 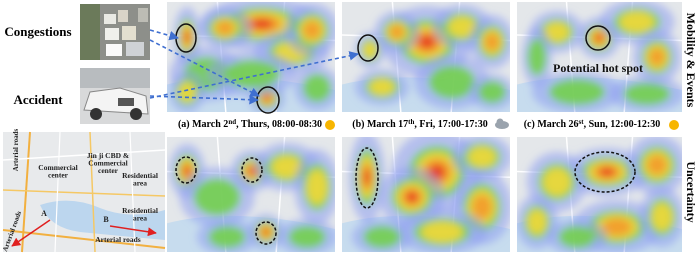 I want to click on annotation: Potential hot spot, so click(x=598, y=68).